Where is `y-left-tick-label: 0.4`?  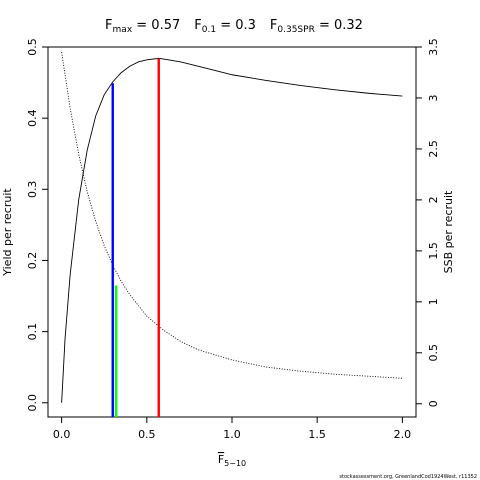 y-left-tick-label: 0.4 is located at coordinates (32, 118).